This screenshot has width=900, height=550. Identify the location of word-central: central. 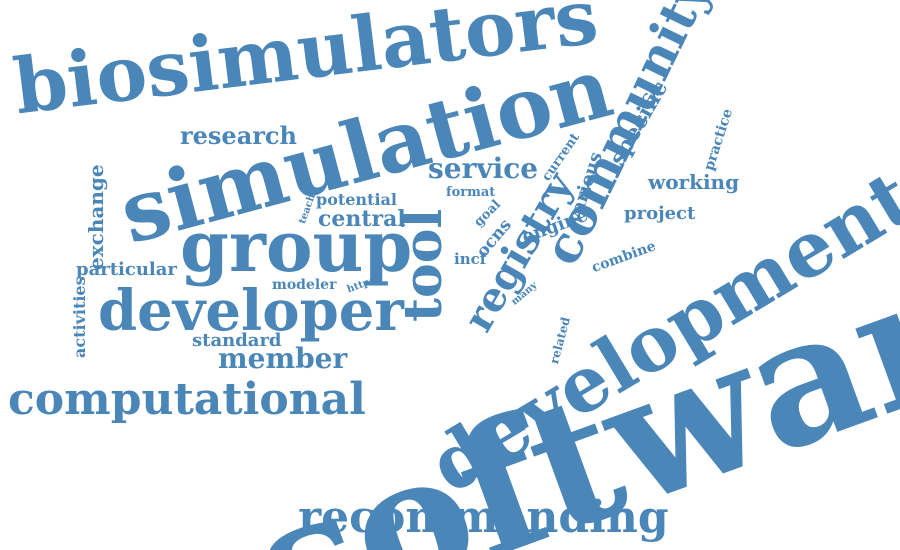
(362, 219).